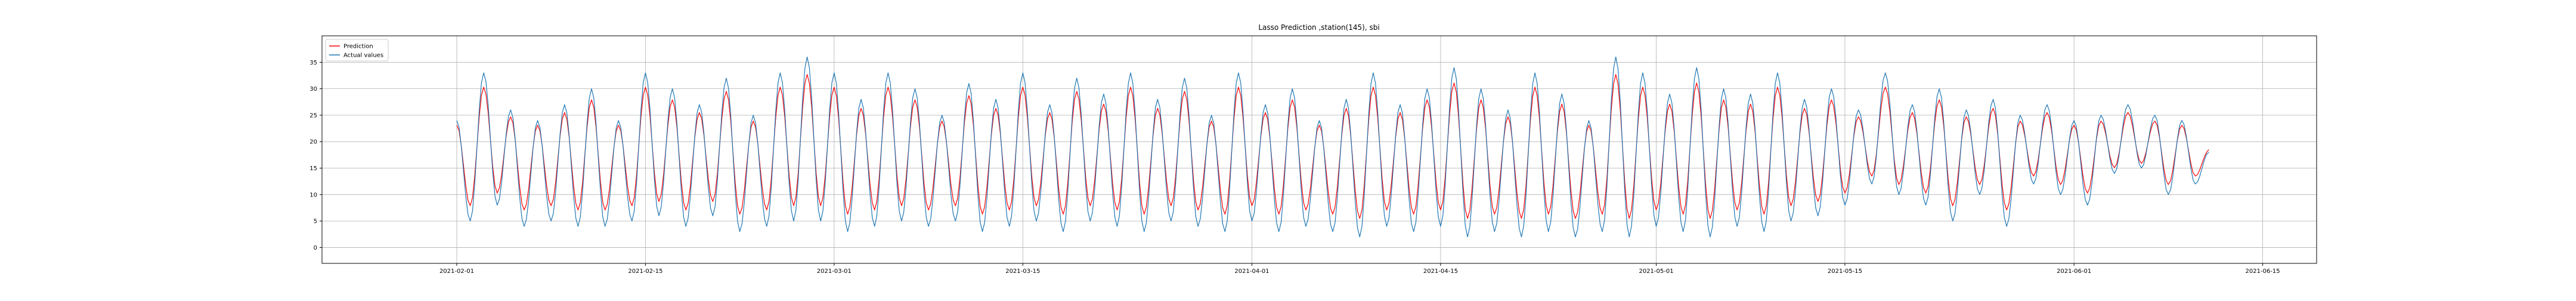 Image resolution: width=2576 pixels, height=301 pixels. Describe the element at coordinates (1023, 271) in the screenshot. I see `x-tick-label: 2021-03-15` at that location.